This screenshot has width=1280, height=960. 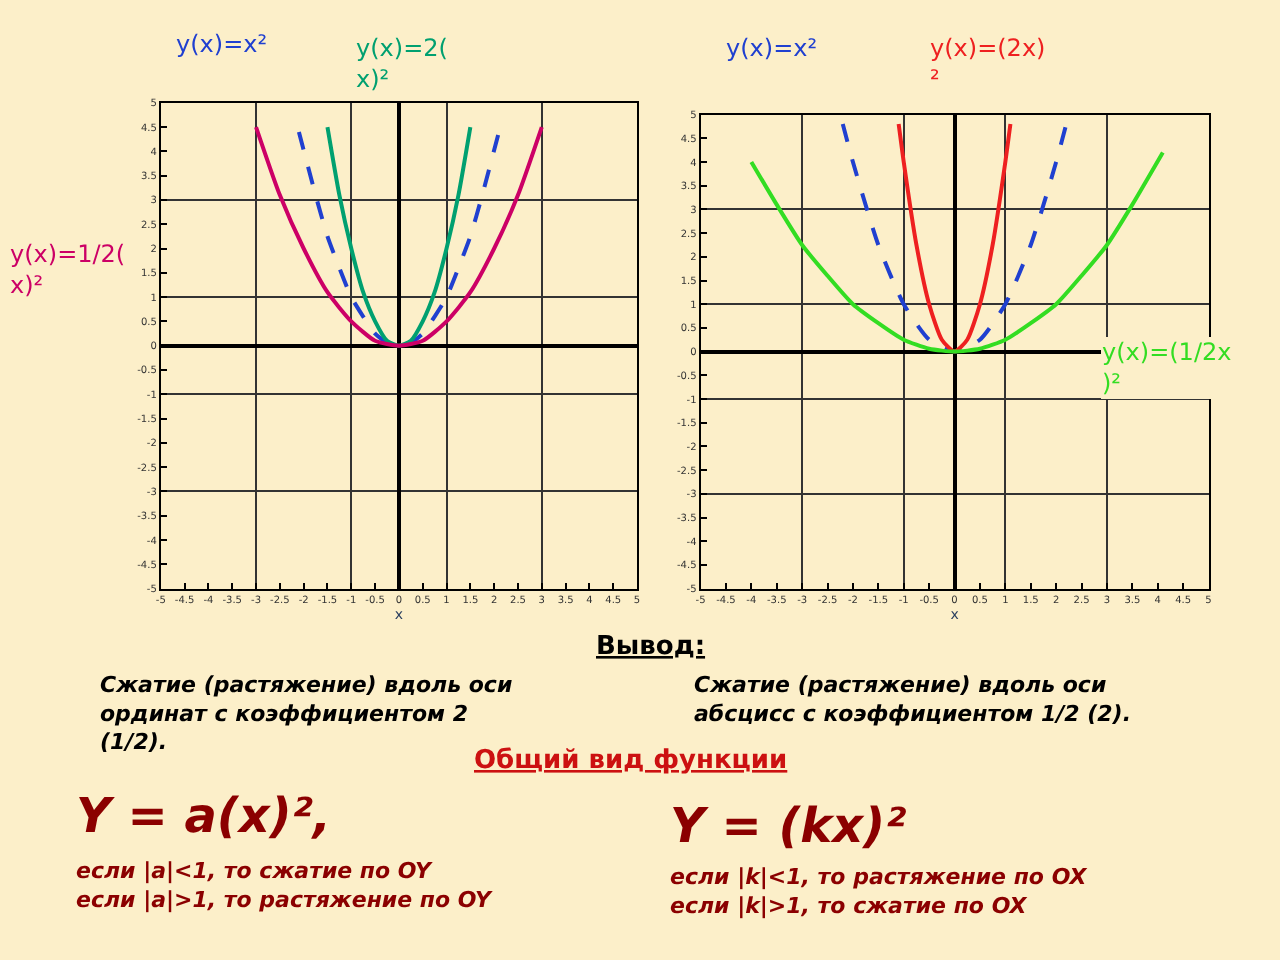 What do you see at coordinates (402, 64) in the screenshot?
I see `series-label: y(x)=2( x)²` at bounding box center [402, 64].